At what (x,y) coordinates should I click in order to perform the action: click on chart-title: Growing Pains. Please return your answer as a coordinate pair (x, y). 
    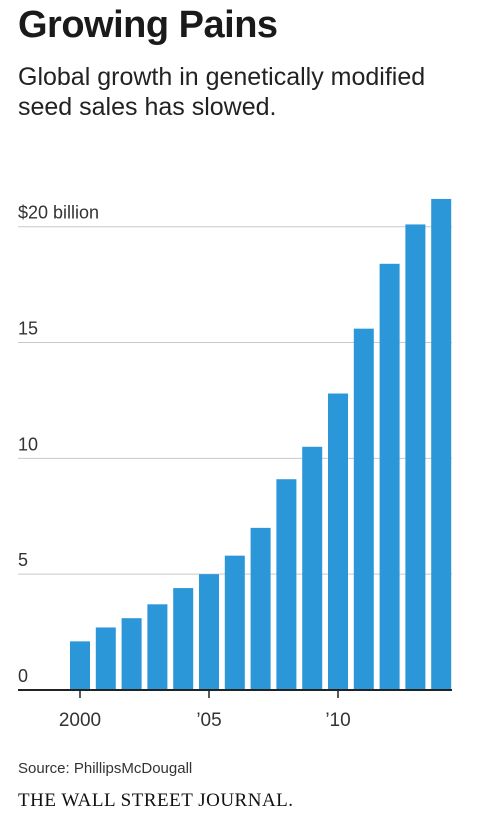
    Looking at the image, I should click on (148, 25).